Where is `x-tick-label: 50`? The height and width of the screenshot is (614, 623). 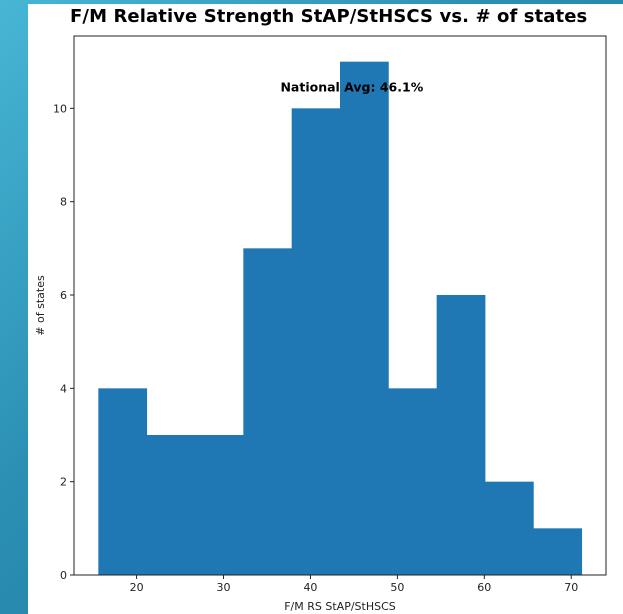 x-tick-label: 50 is located at coordinates (397, 587).